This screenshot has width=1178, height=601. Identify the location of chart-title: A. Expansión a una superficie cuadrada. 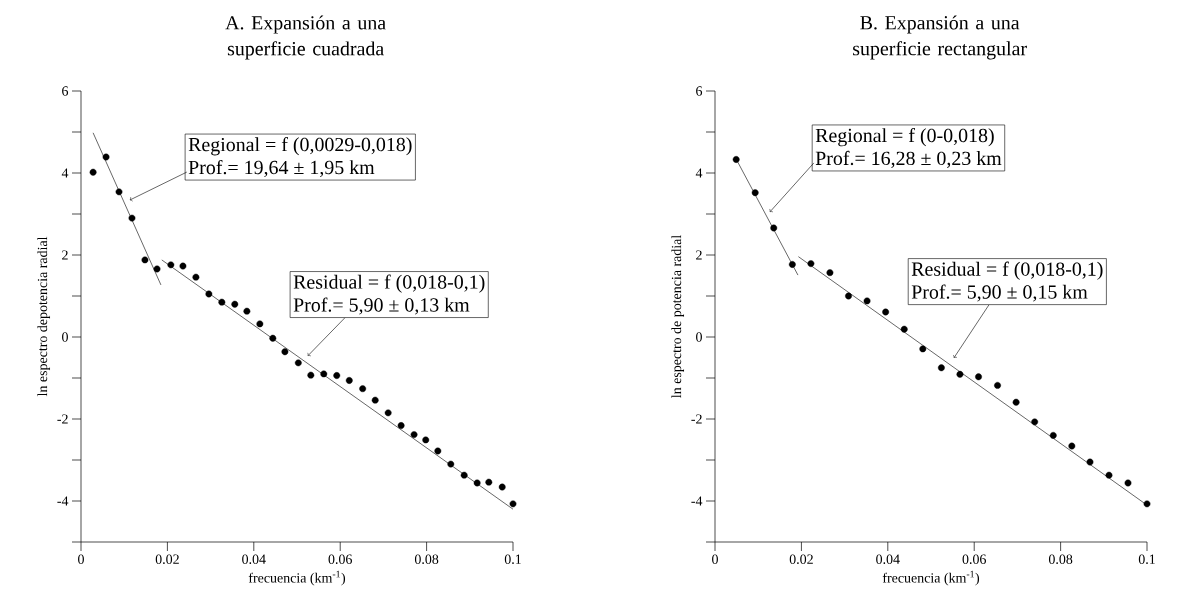
(305, 37).